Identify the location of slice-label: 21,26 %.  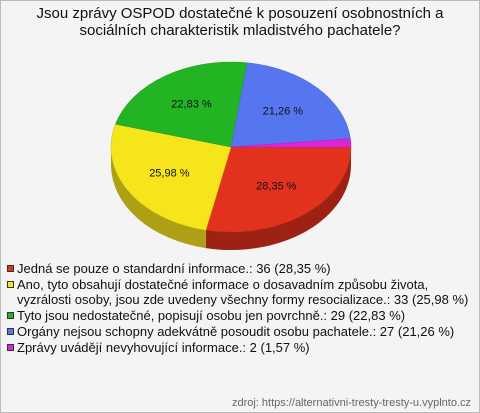
(283, 112).